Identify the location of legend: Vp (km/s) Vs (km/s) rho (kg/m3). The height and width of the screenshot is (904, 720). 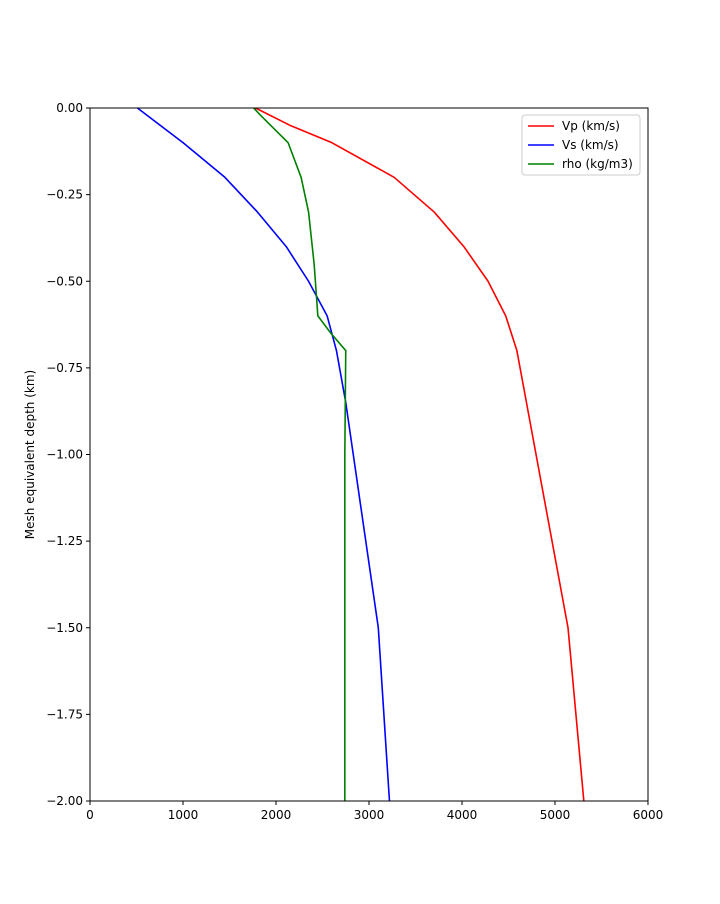
(581, 145).